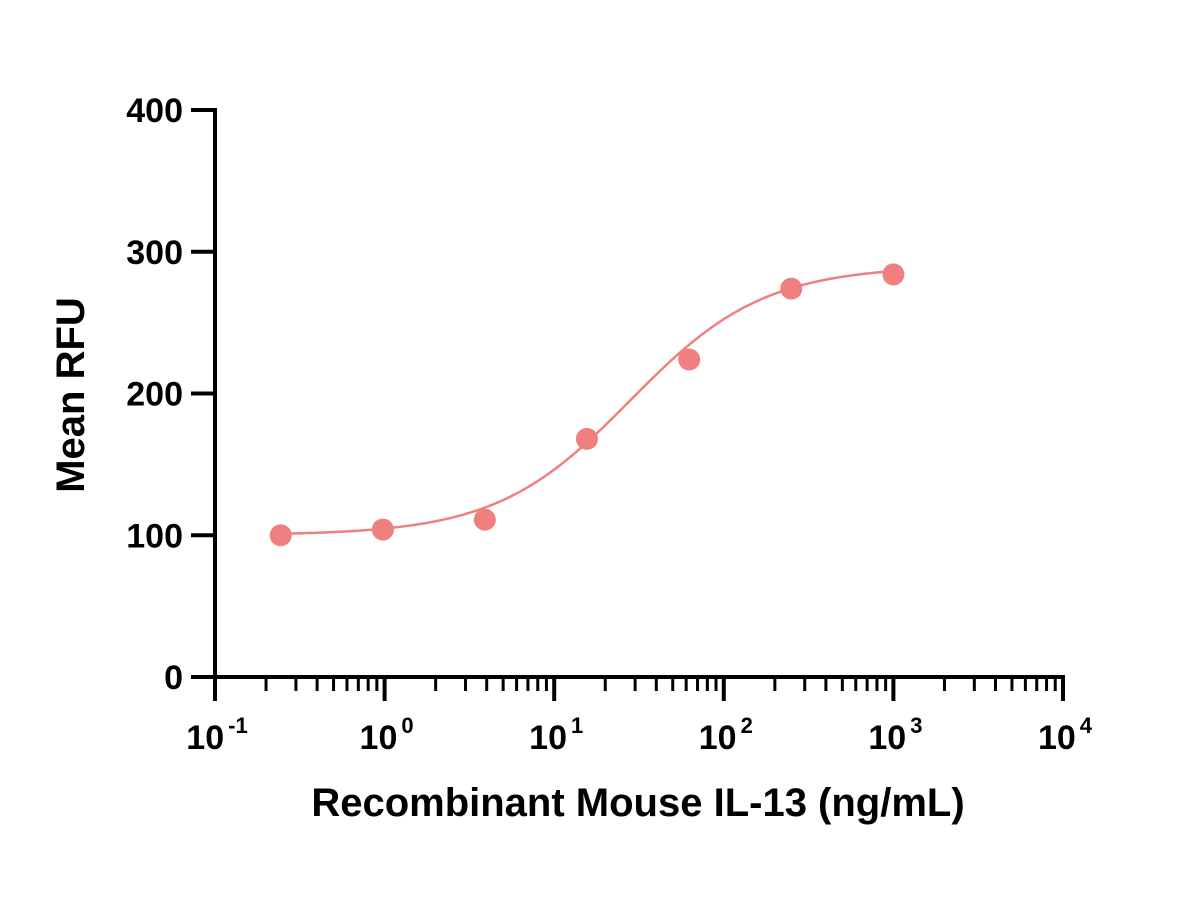 The image size is (1200, 900). I want to click on y-axis-title: Mean RFU, so click(71, 395).